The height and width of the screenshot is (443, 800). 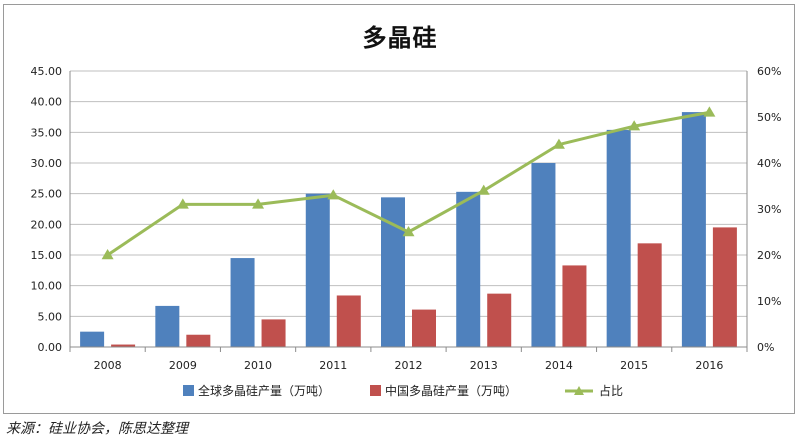 I want to click on x-tick-label: 2011, so click(x=333, y=365).